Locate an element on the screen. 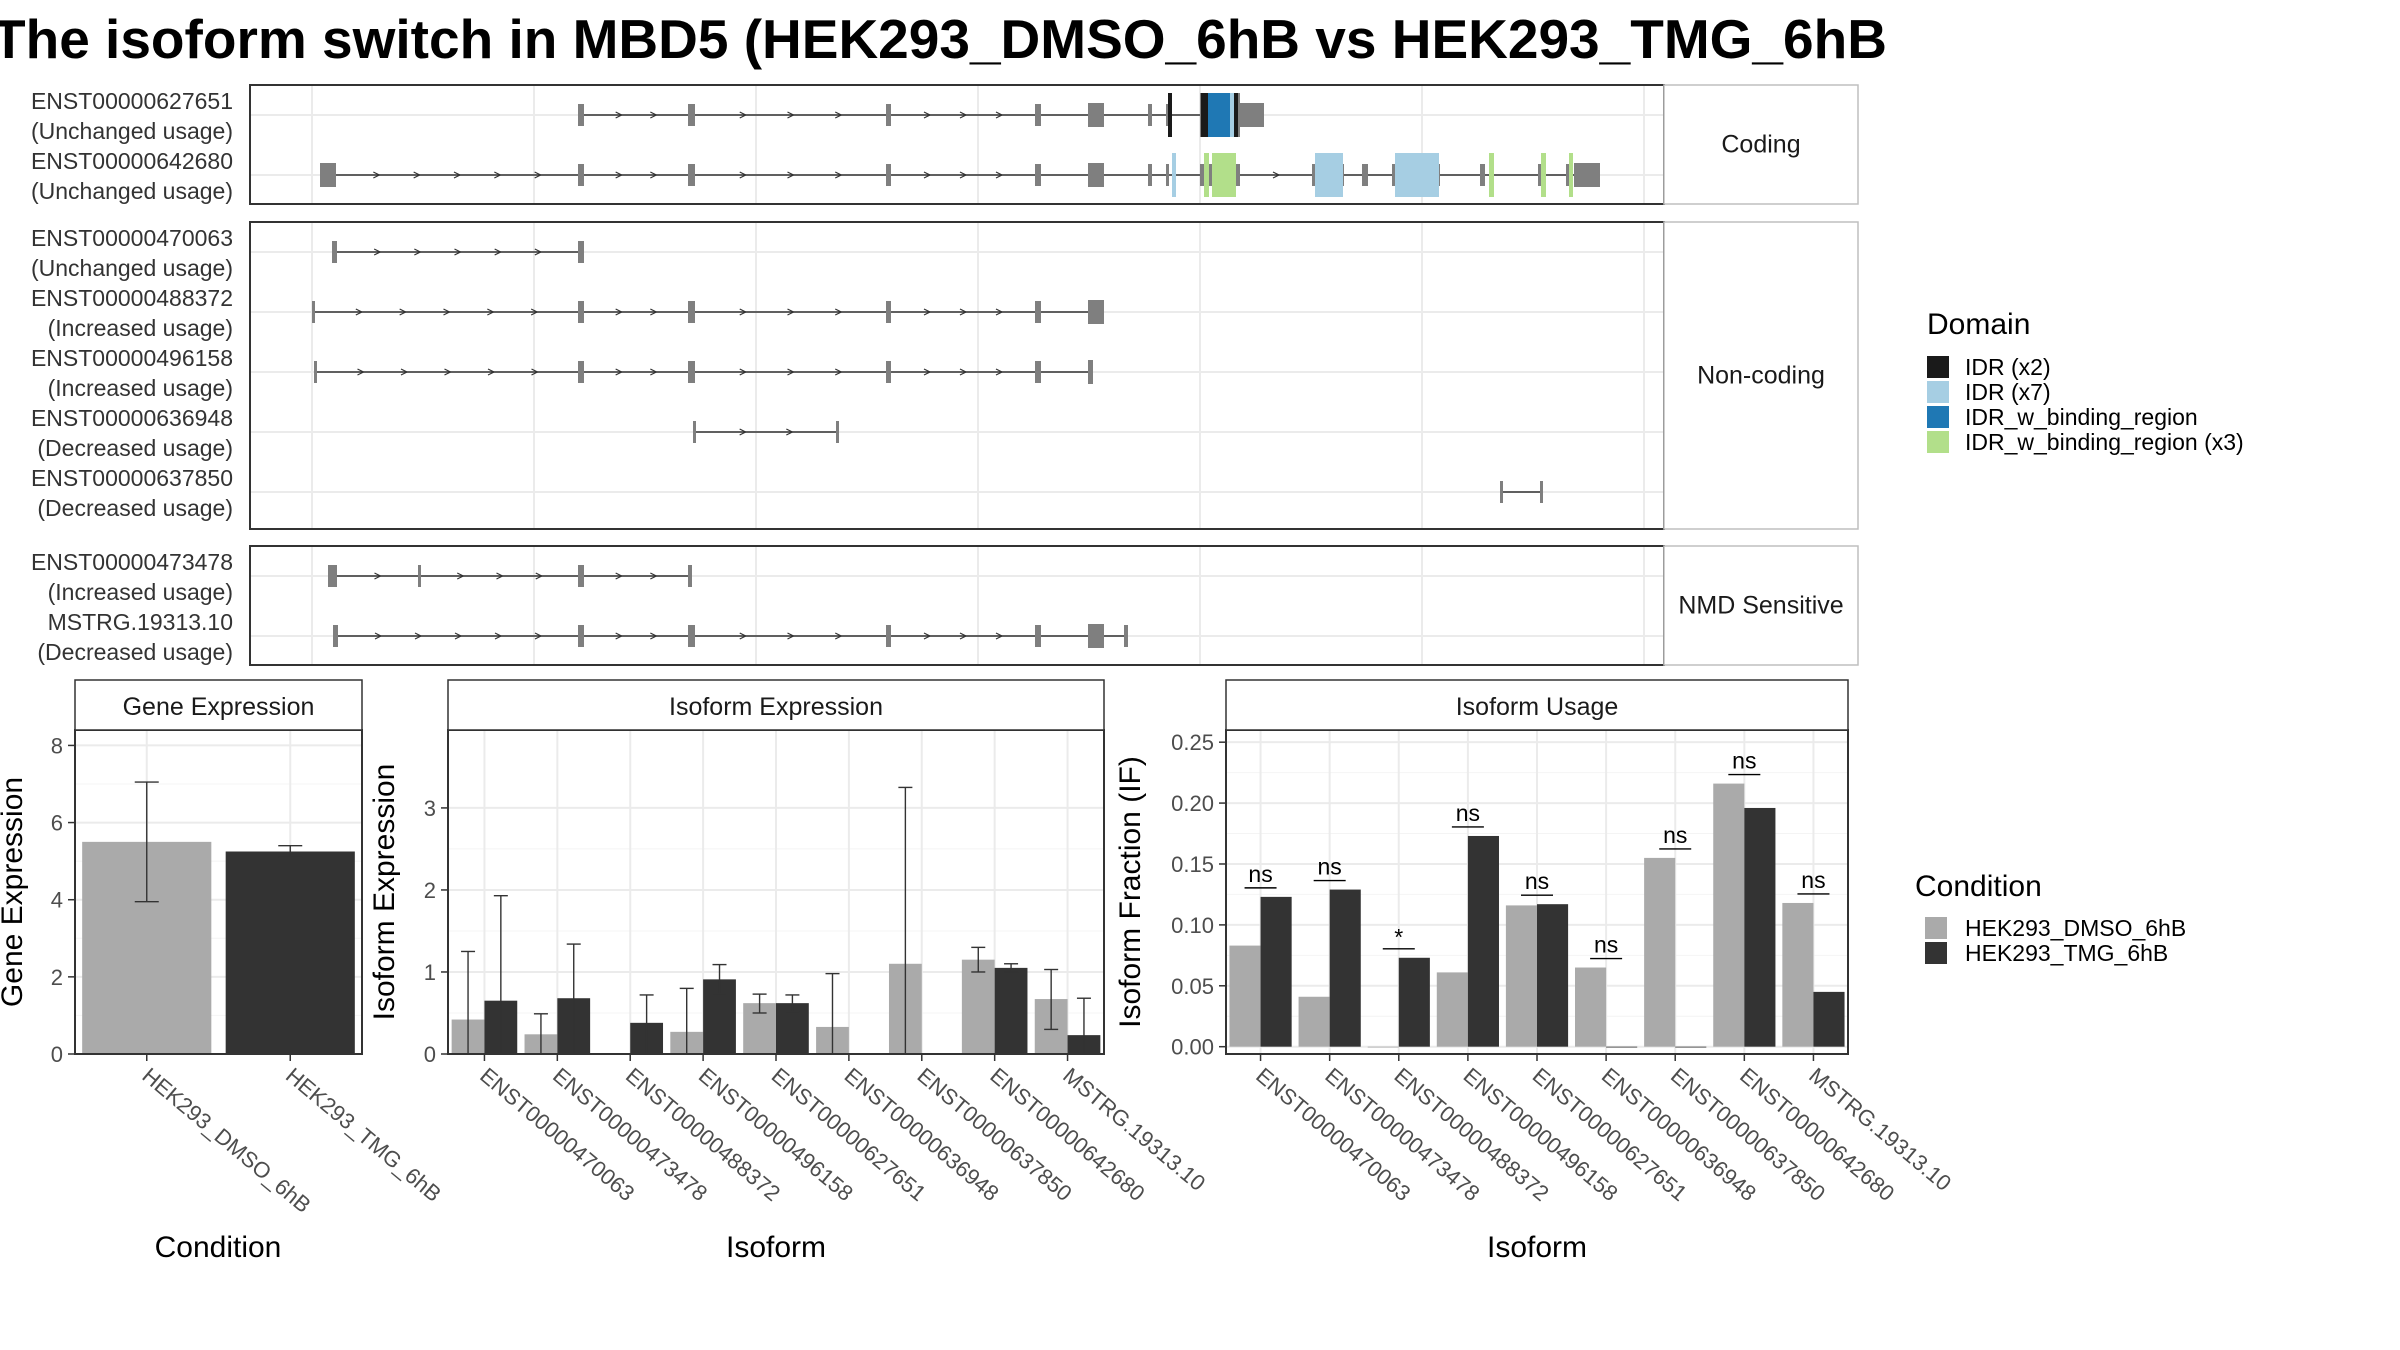 This screenshot has width=2400, height=1350. transcript-row: ENST00000473478 (Increased usage) is located at coordinates (361, 577).